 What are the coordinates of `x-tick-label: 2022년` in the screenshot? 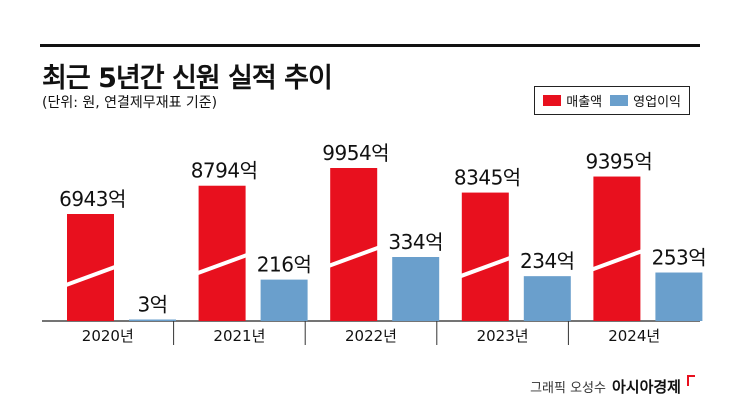 It's located at (371, 336).